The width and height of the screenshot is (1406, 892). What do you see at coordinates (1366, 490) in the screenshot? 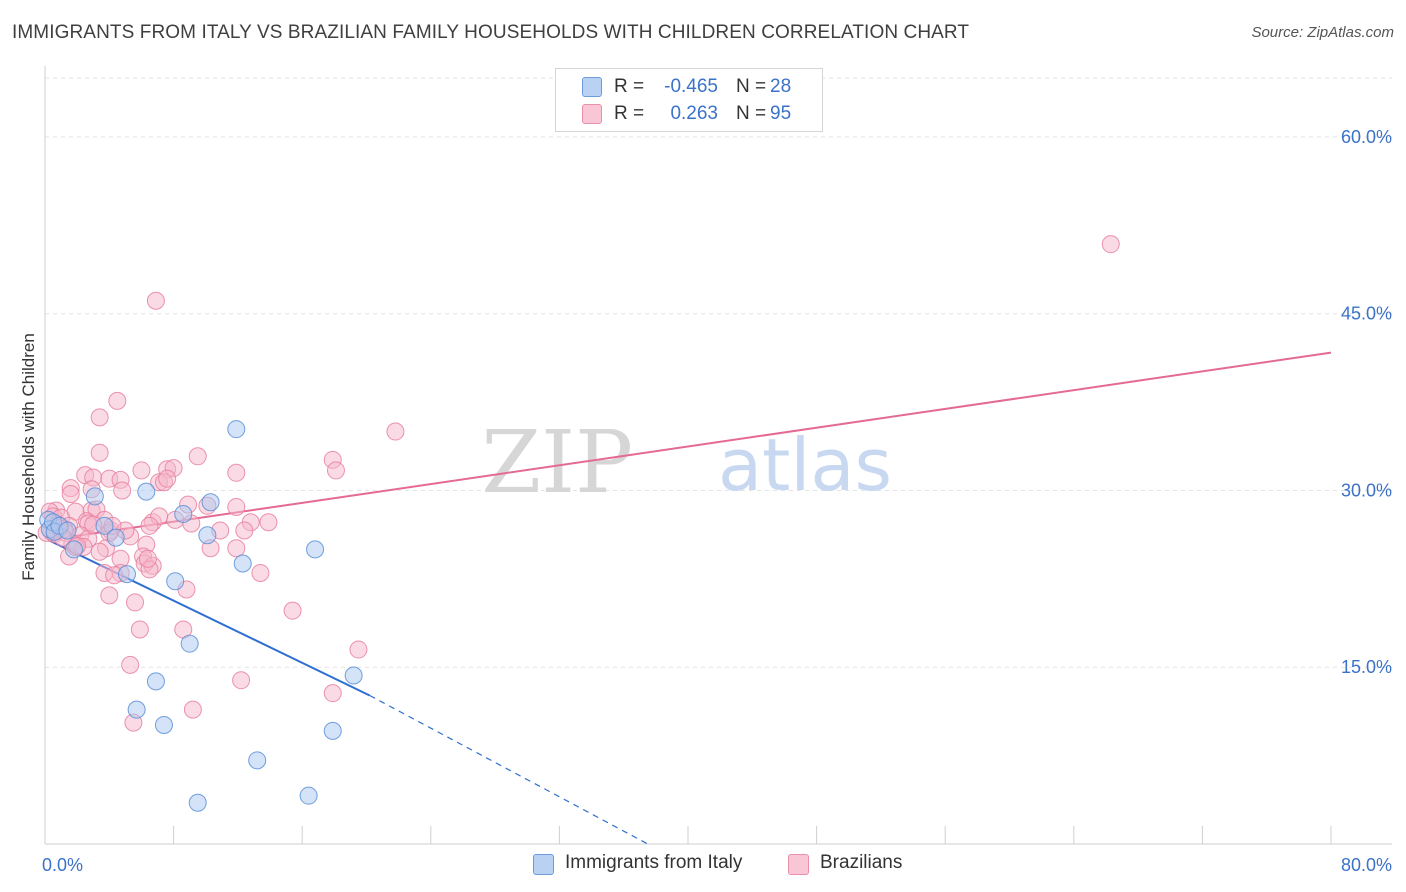
I see `y-tick-label: 30.0%` at bounding box center [1366, 490].